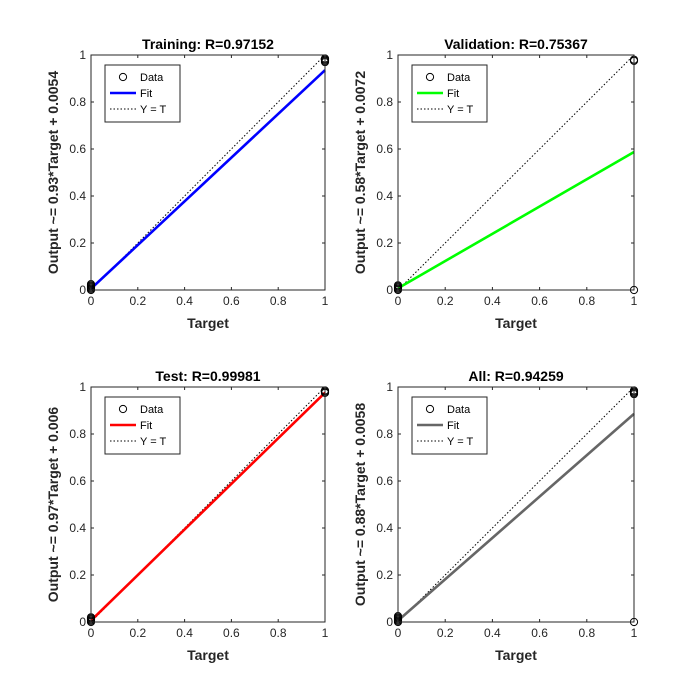  I want to click on chart-title: Test: R=0.99981, so click(207, 376).